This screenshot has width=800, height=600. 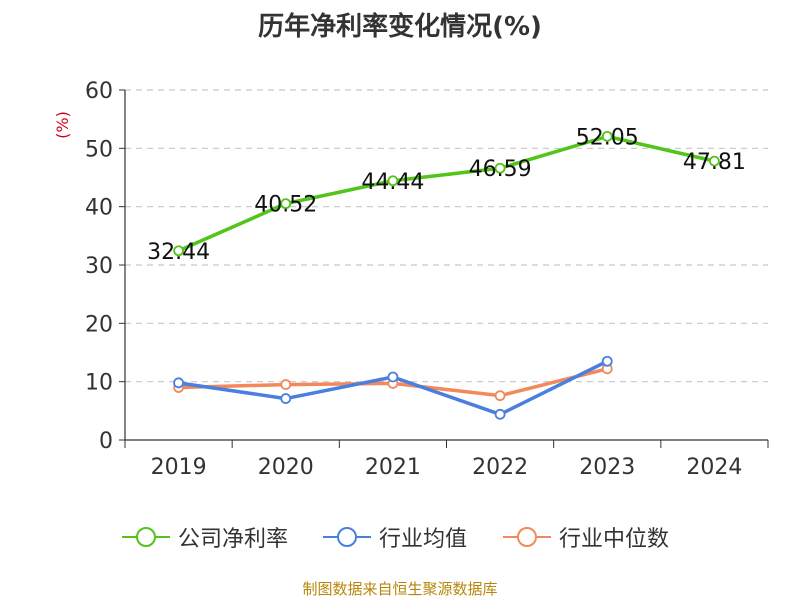 What do you see at coordinates (99, 208) in the screenshot?
I see `y-tick-label: 40` at bounding box center [99, 208].